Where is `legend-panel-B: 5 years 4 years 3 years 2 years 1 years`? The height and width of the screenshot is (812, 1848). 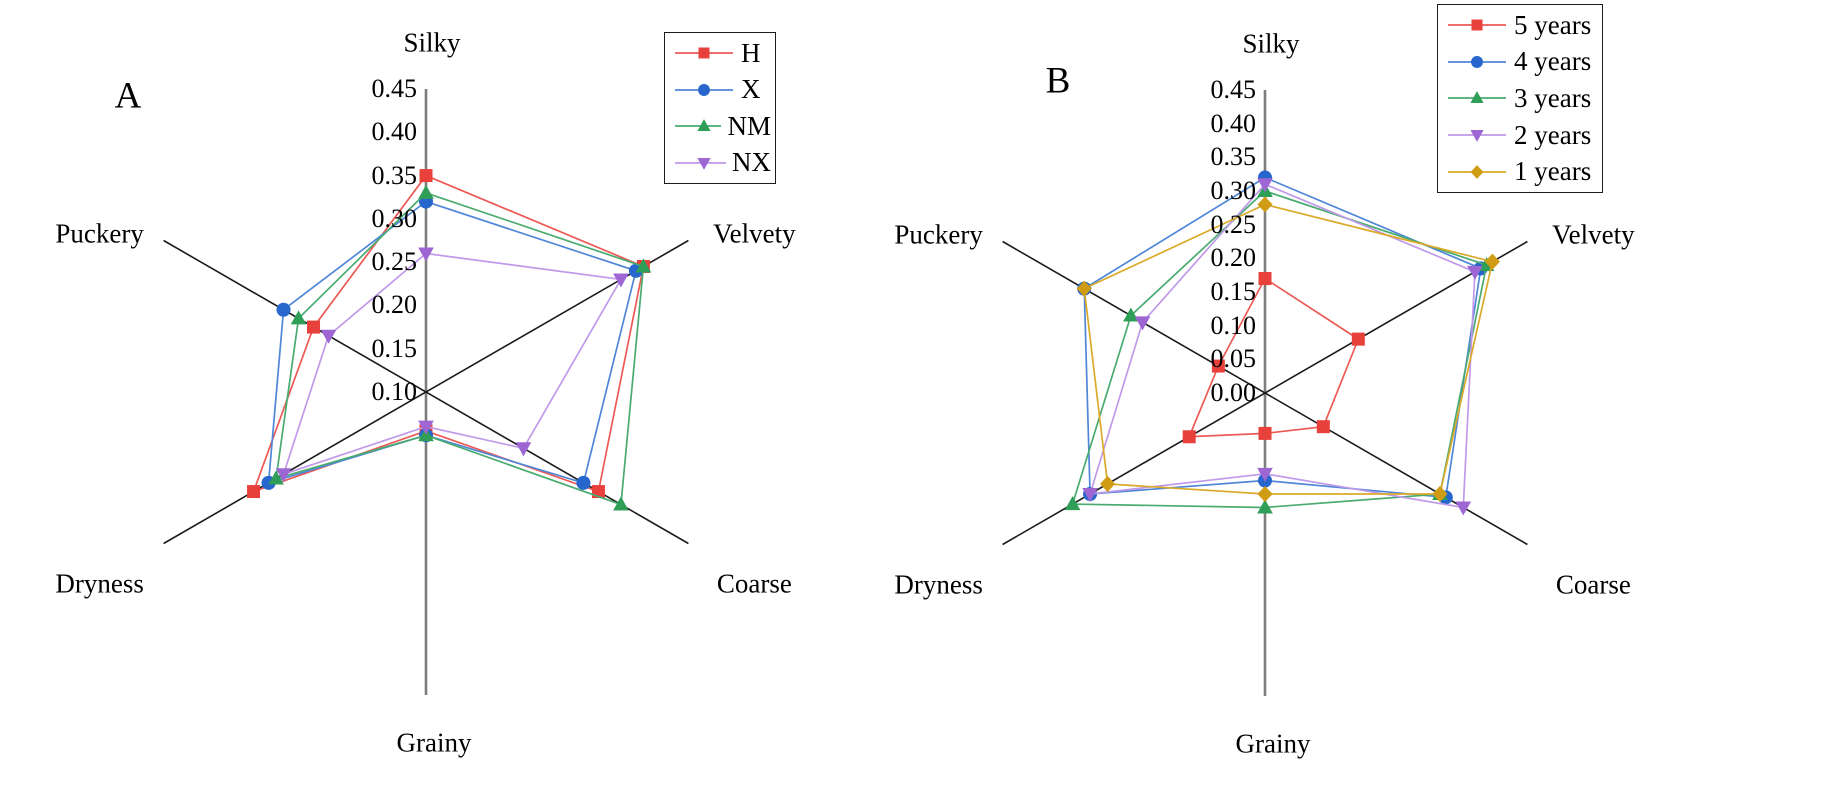
legend-panel-B: 5 years 4 years 3 years 2 years 1 years is located at coordinates (1520, 98).